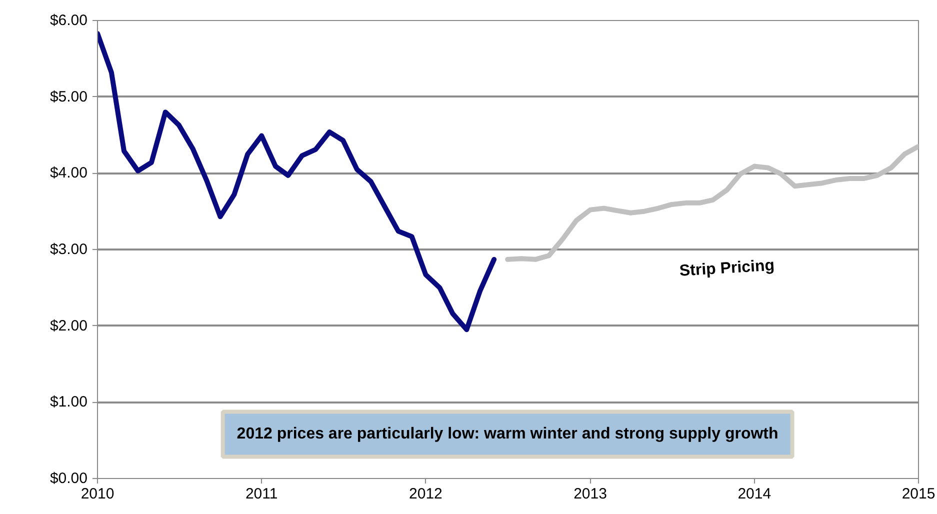 Image resolution: width=937 pixels, height=514 pixels. I want to click on x-tick-label: 2014, so click(755, 494).